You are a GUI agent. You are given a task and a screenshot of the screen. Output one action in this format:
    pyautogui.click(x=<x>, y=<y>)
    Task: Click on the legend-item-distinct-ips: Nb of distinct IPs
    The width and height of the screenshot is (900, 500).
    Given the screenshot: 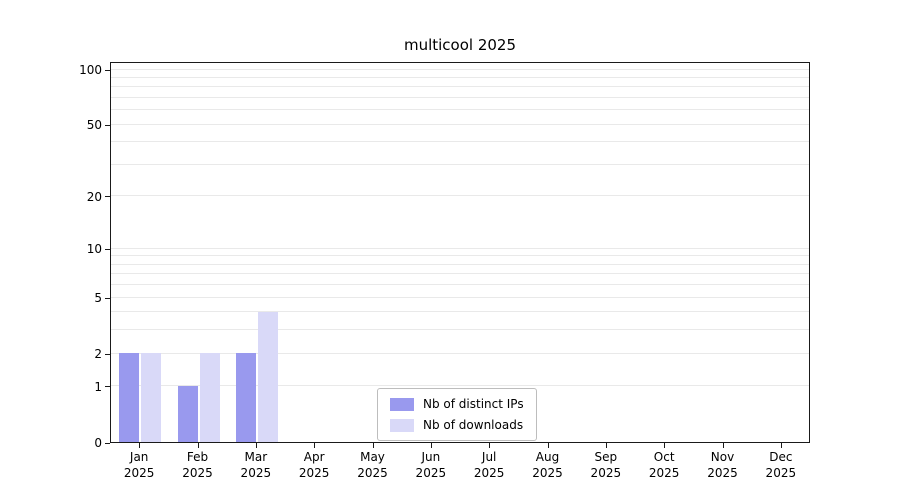 What is the action you would take?
    pyautogui.click(x=457, y=404)
    